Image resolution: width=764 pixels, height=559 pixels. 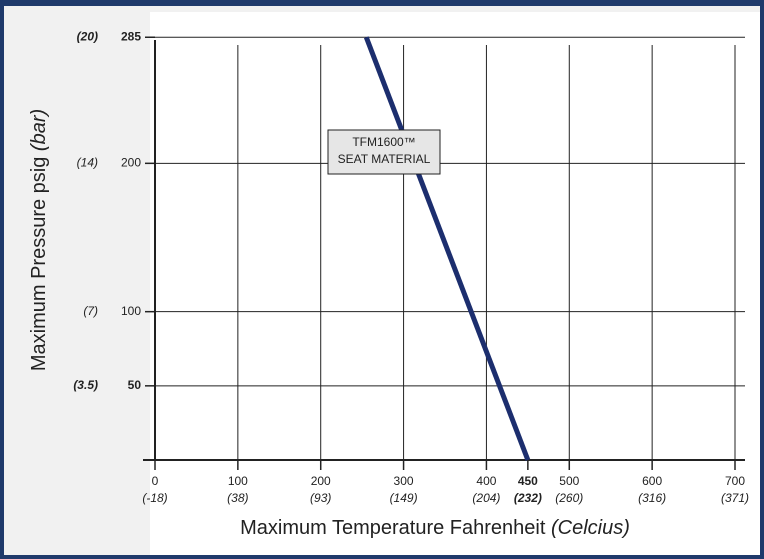 What do you see at coordinates (238, 481) in the screenshot?
I see `x-tick-label: 100` at bounding box center [238, 481].